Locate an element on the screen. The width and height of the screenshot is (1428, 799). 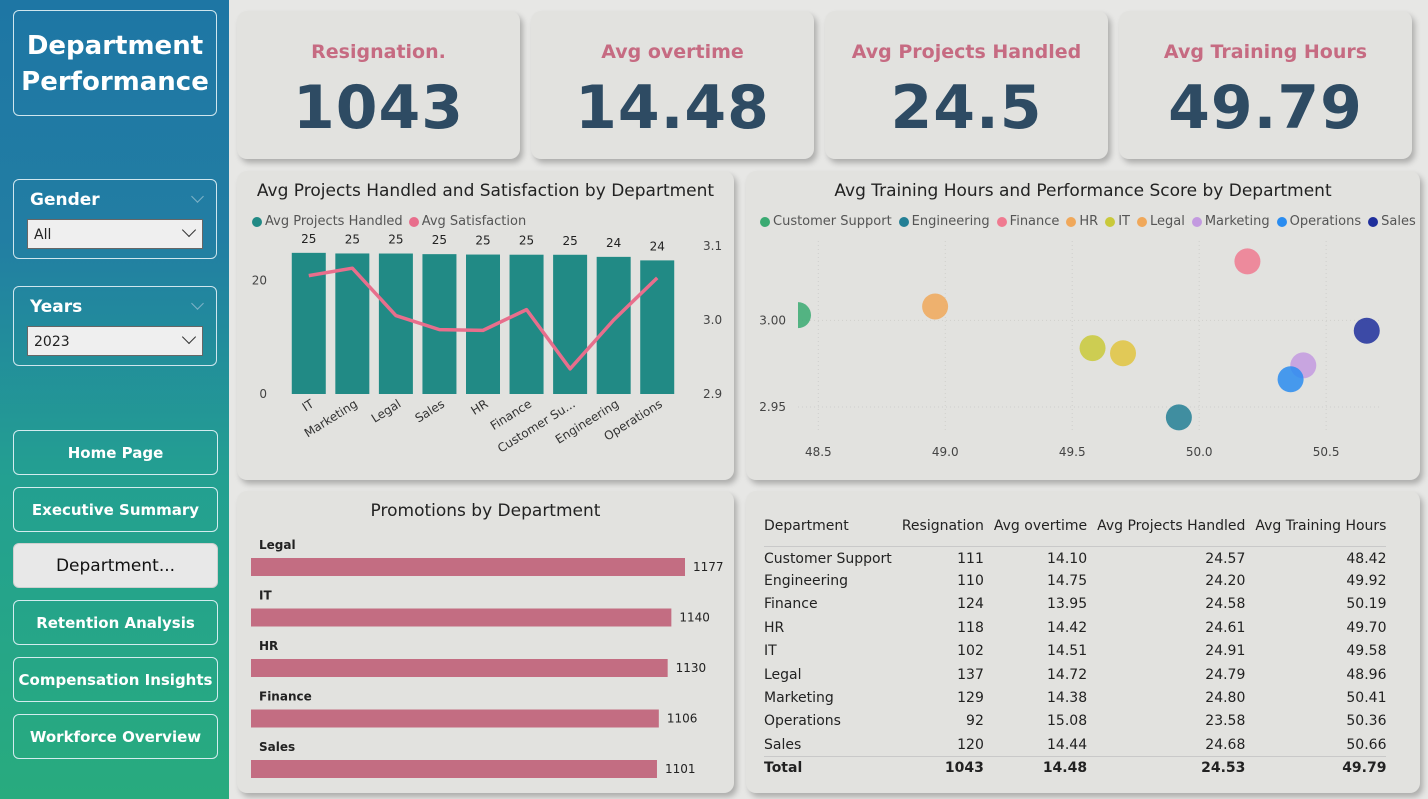
table-cell: 24.58 is located at coordinates (1225, 604).